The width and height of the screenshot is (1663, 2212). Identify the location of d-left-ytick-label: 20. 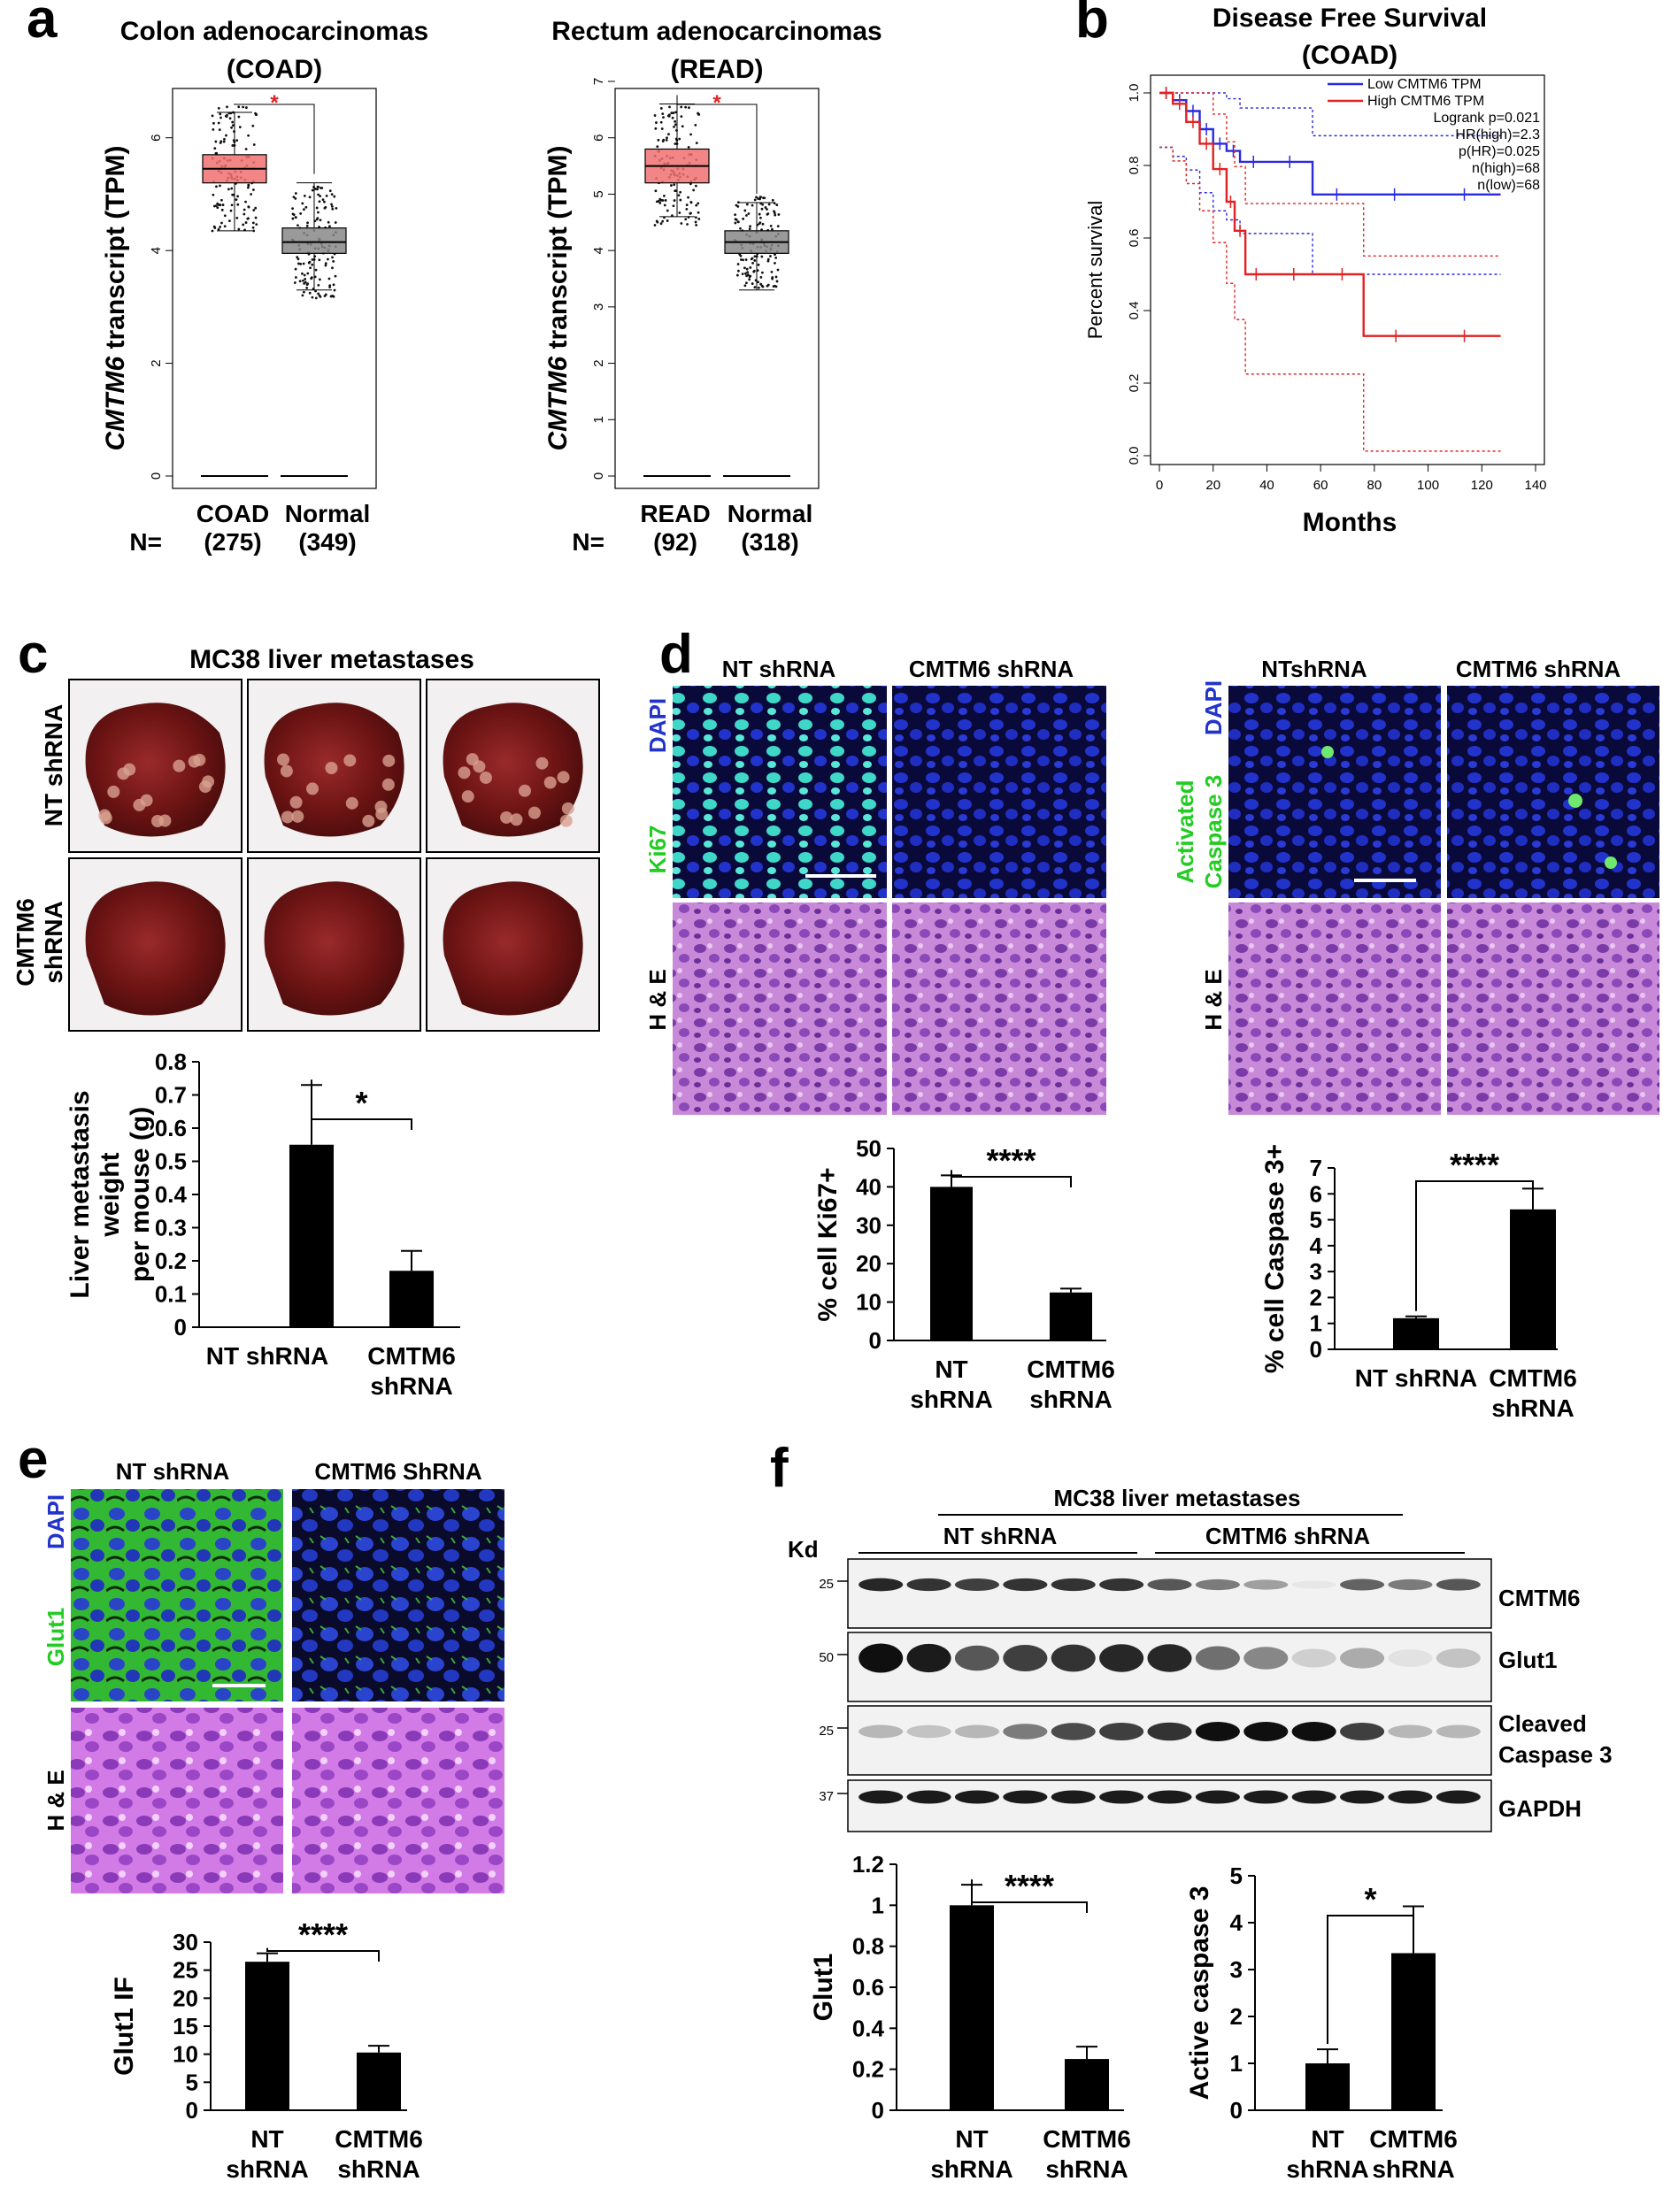
(869, 1264).